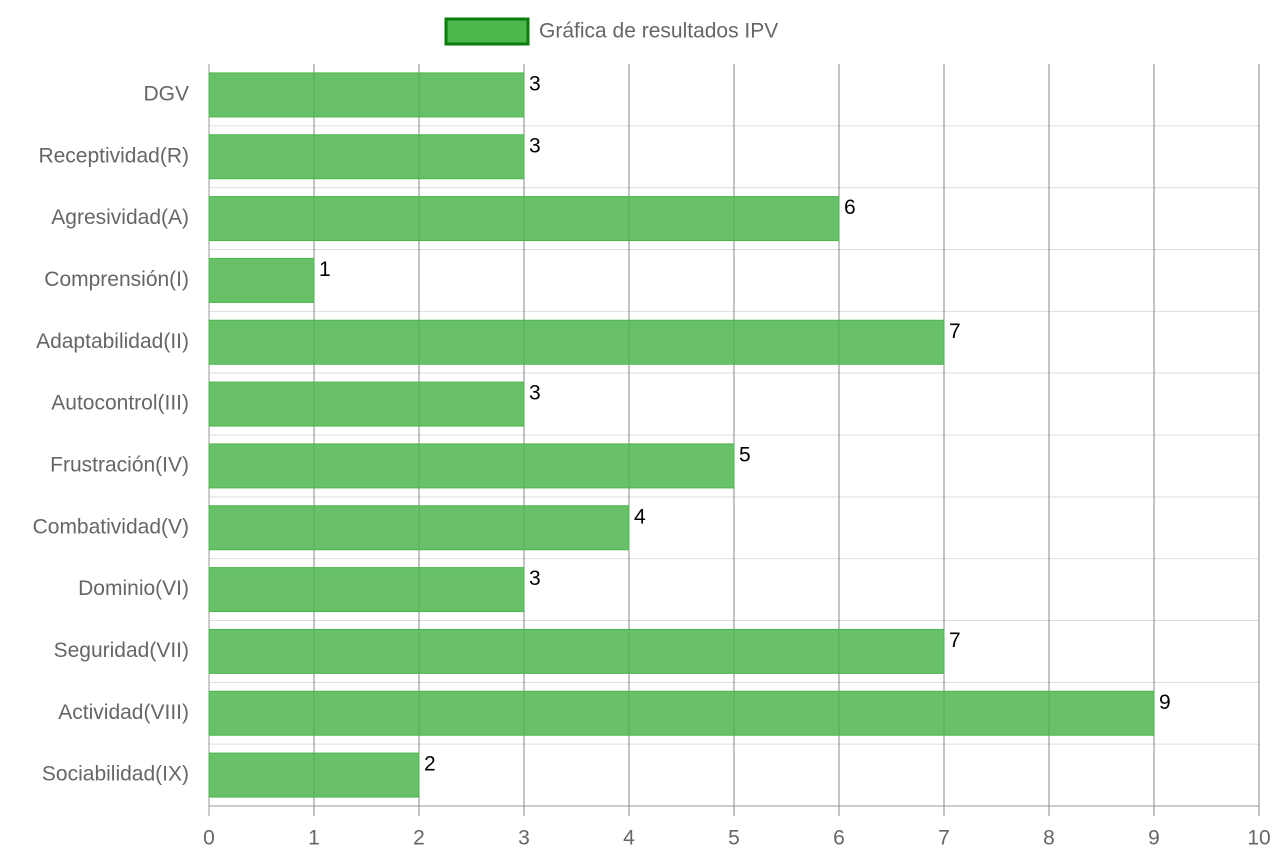 This screenshot has width=1278, height=862. I want to click on value-label: 2, so click(430, 764).